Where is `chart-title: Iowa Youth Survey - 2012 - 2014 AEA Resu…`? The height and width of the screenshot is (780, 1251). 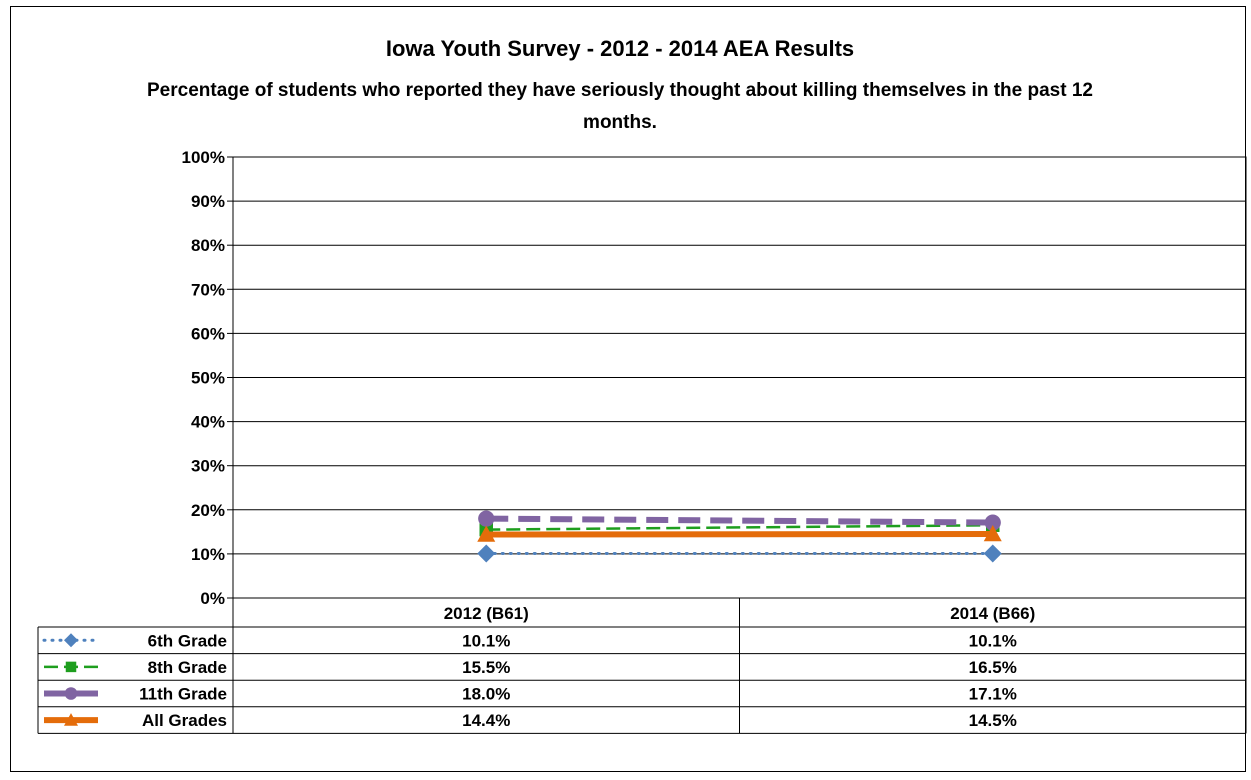
chart-title: Iowa Youth Survey - 2012 - 2014 AEA Resu… is located at coordinates (620, 48).